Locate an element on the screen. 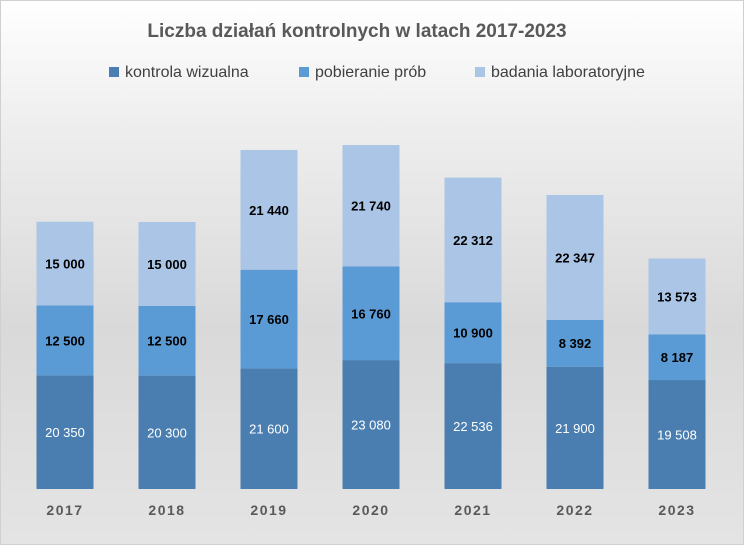 This screenshot has width=744, height=546. data-label: 20 350 is located at coordinates (65, 432).